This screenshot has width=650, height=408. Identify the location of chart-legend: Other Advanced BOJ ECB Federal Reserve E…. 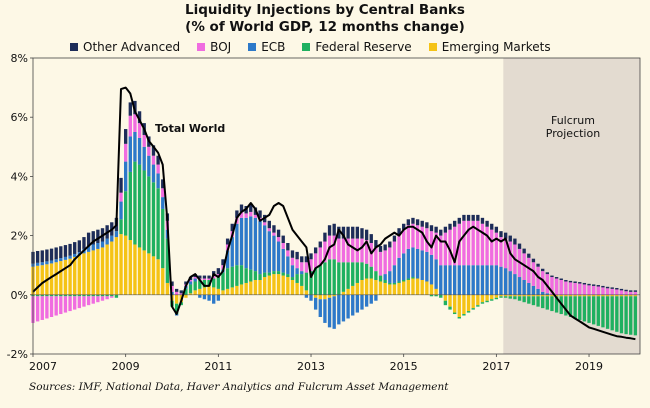
(310, 47).